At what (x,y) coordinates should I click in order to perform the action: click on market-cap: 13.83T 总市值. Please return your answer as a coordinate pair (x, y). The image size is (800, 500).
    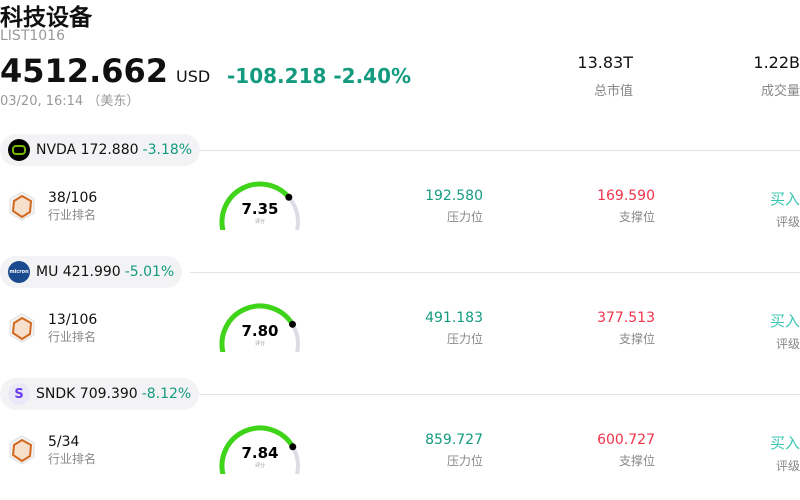
    Looking at the image, I should click on (605, 76).